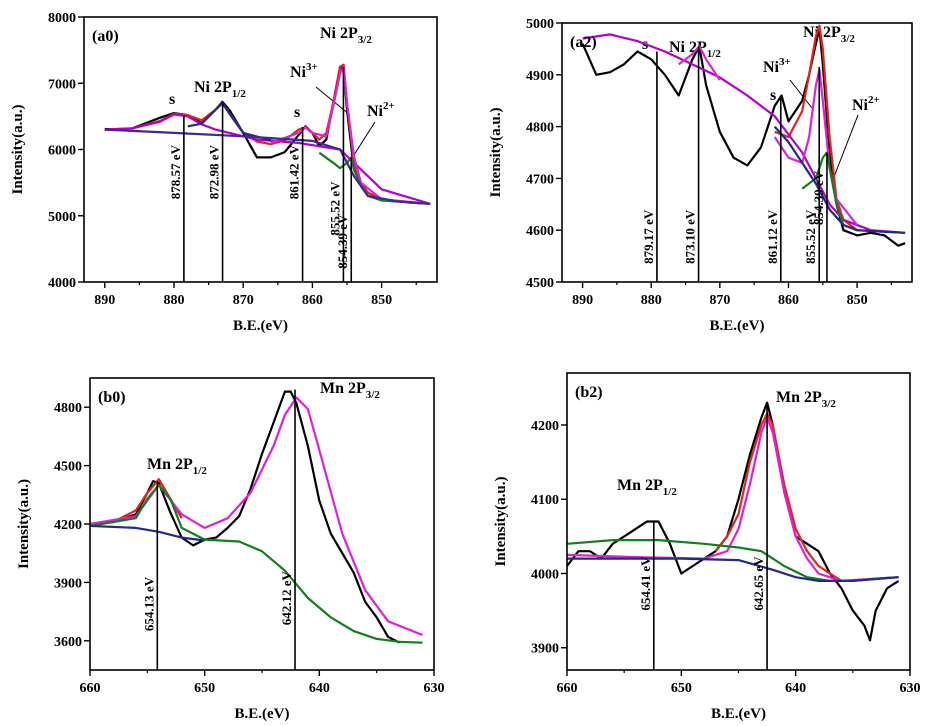 This screenshot has width=938, height=726. What do you see at coordinates (350, 135) in the screenshot?
I see `series-ni3-fit` at bounding box center [350, 135].